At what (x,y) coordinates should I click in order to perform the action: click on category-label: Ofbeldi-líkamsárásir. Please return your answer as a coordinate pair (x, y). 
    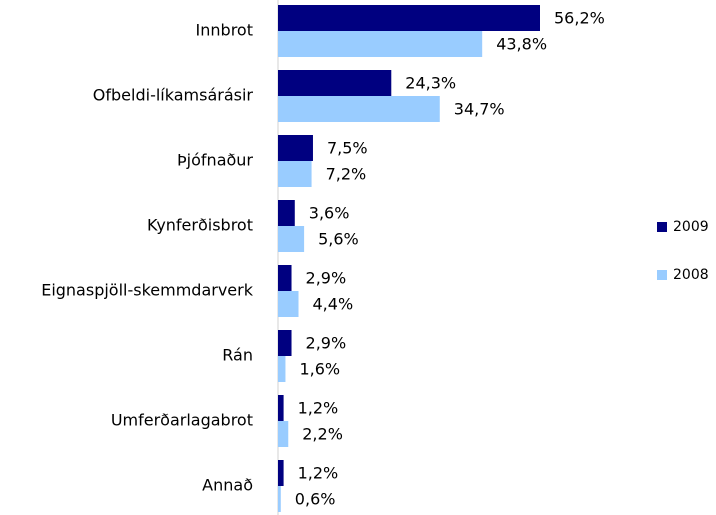
    Looking at the image, I should click on (173, 95).